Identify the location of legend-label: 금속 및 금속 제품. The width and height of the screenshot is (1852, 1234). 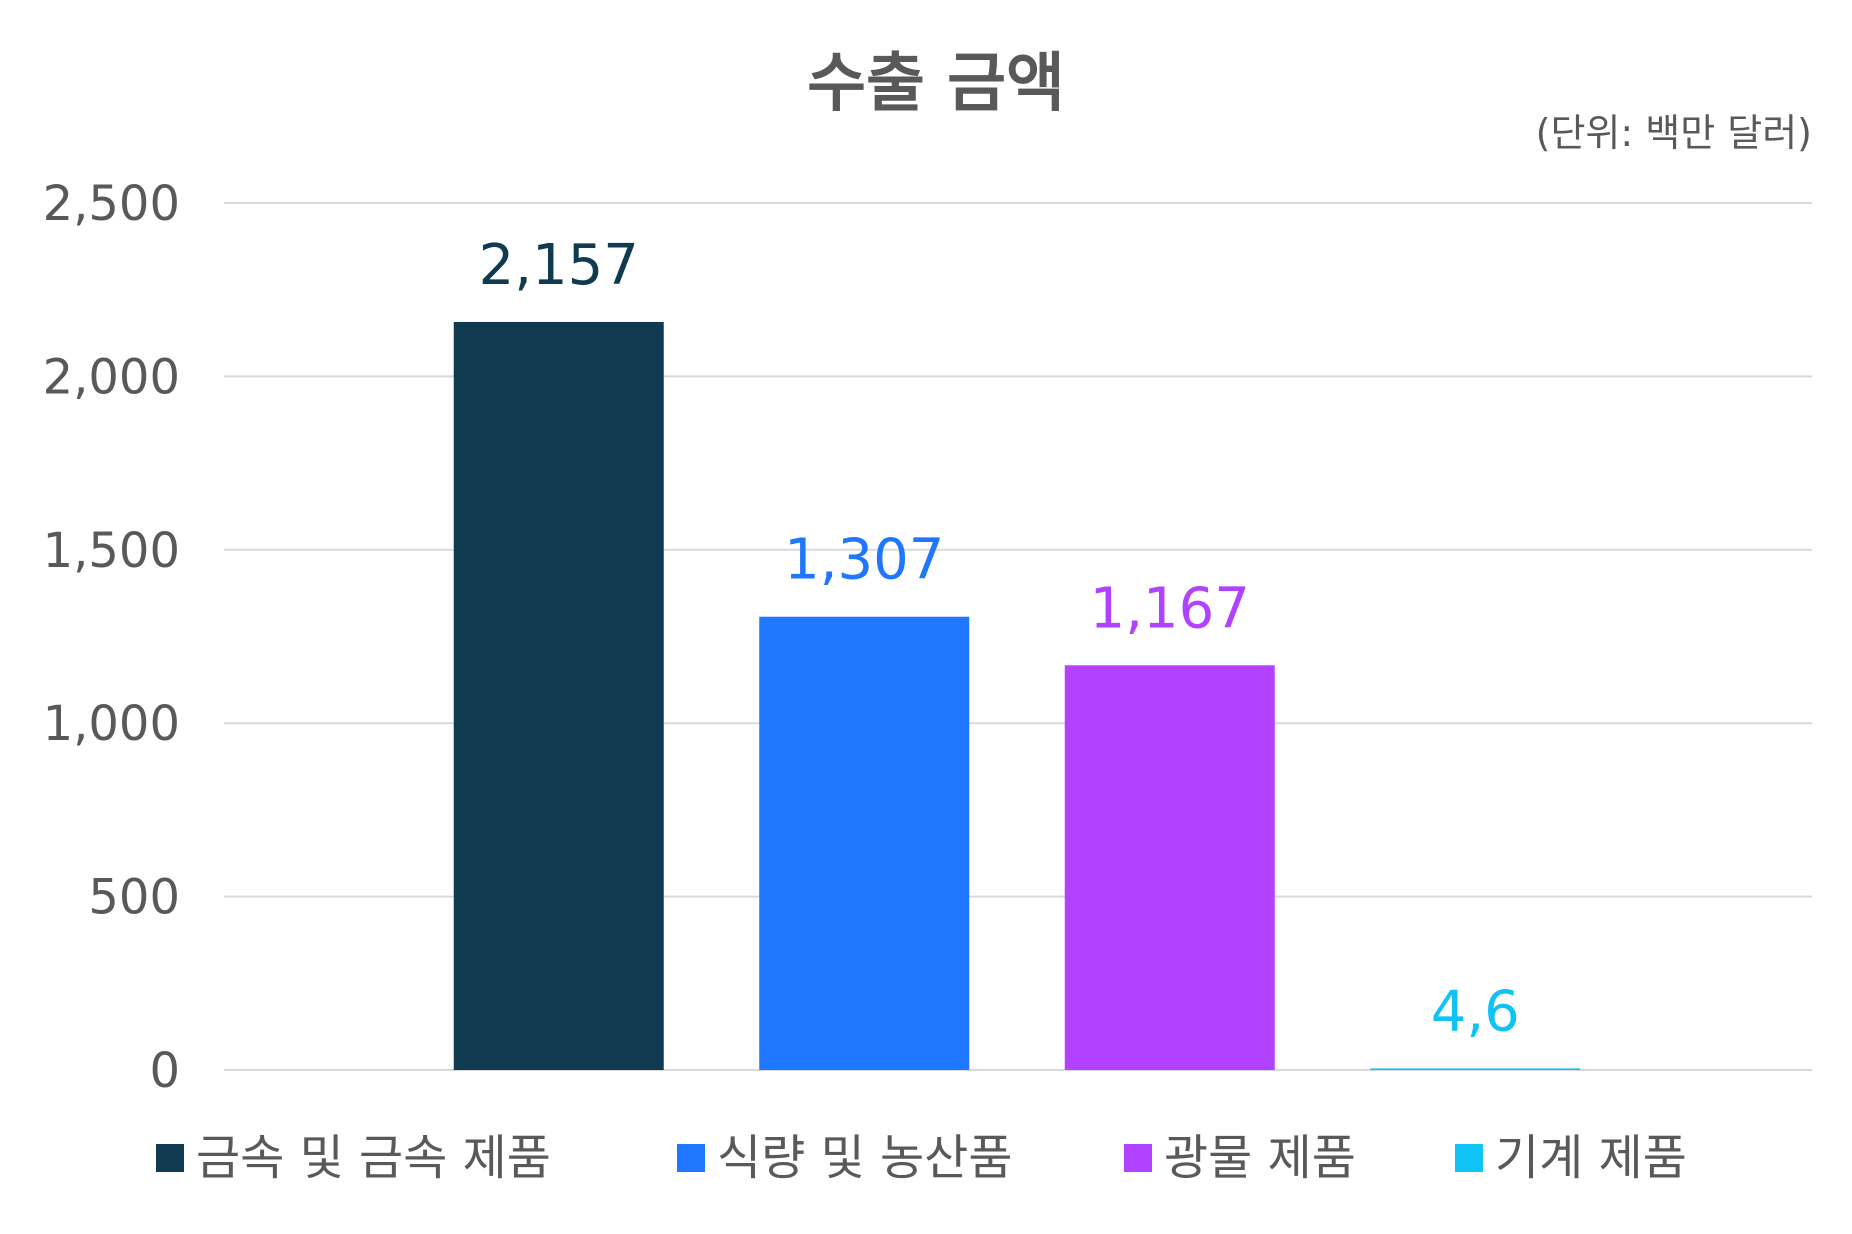
(373, 1158).